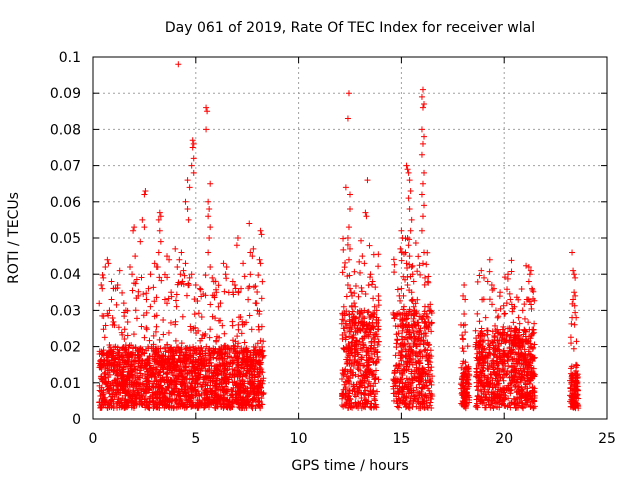  I want to click on y-tick-label: 0.07, so click(65, 167).